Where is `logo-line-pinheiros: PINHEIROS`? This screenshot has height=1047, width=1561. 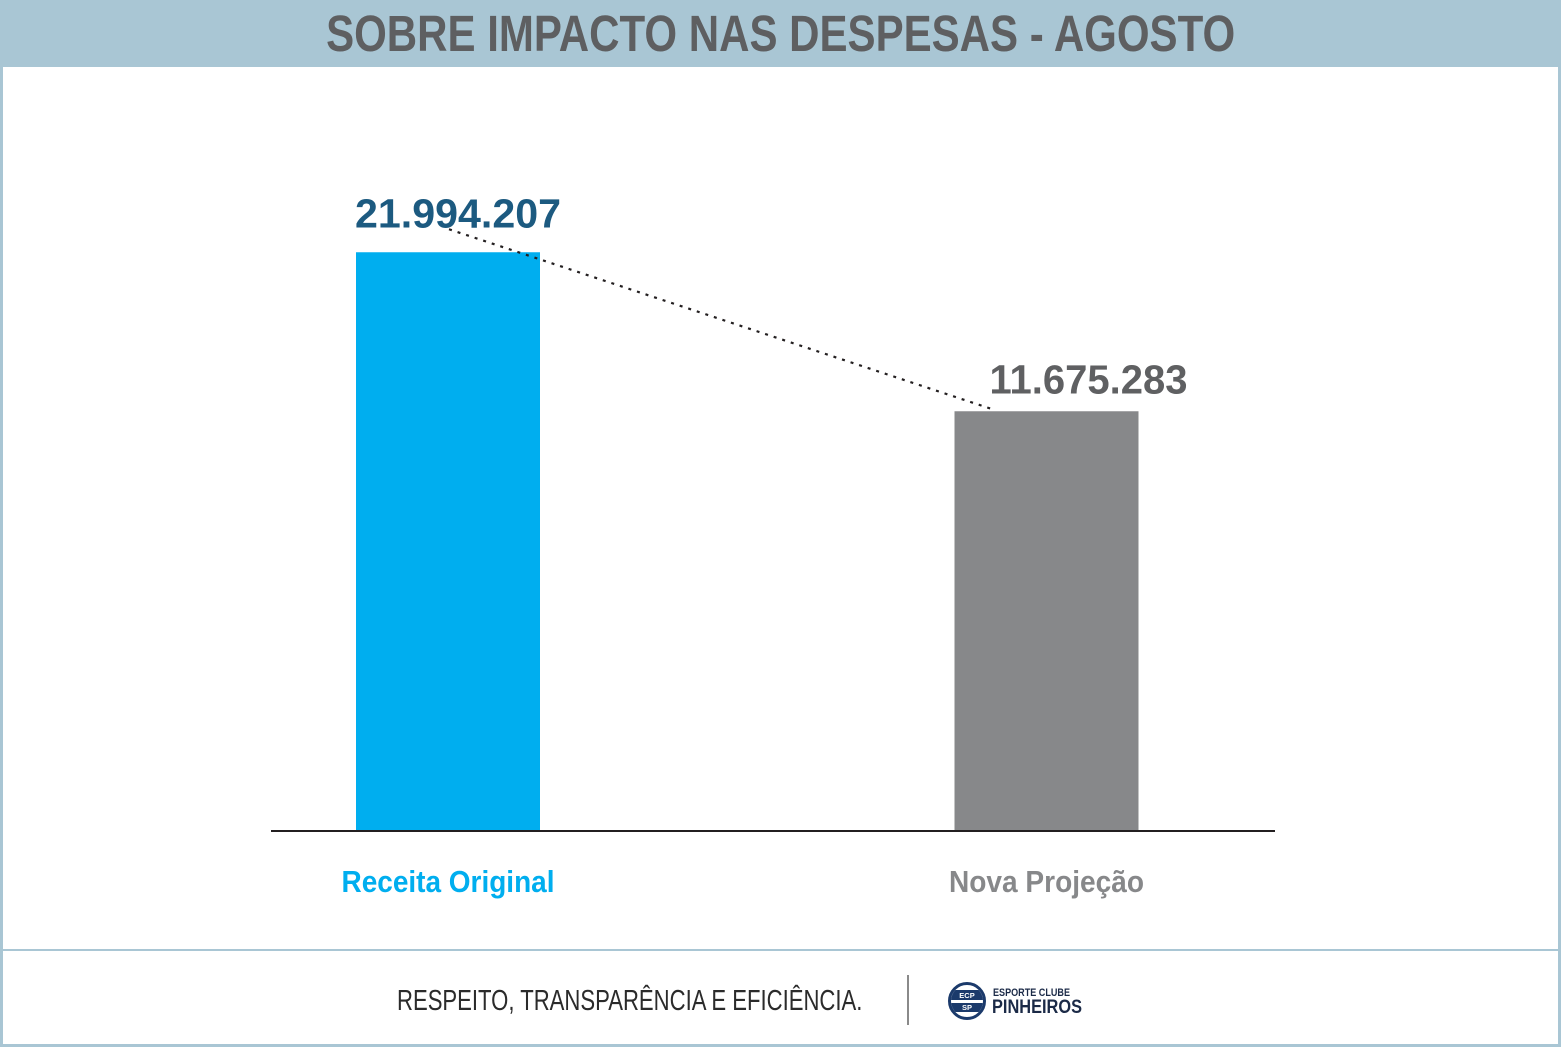 logo-line-pinheiros: PINHEIROS is located at coordinates (1037, 1007).